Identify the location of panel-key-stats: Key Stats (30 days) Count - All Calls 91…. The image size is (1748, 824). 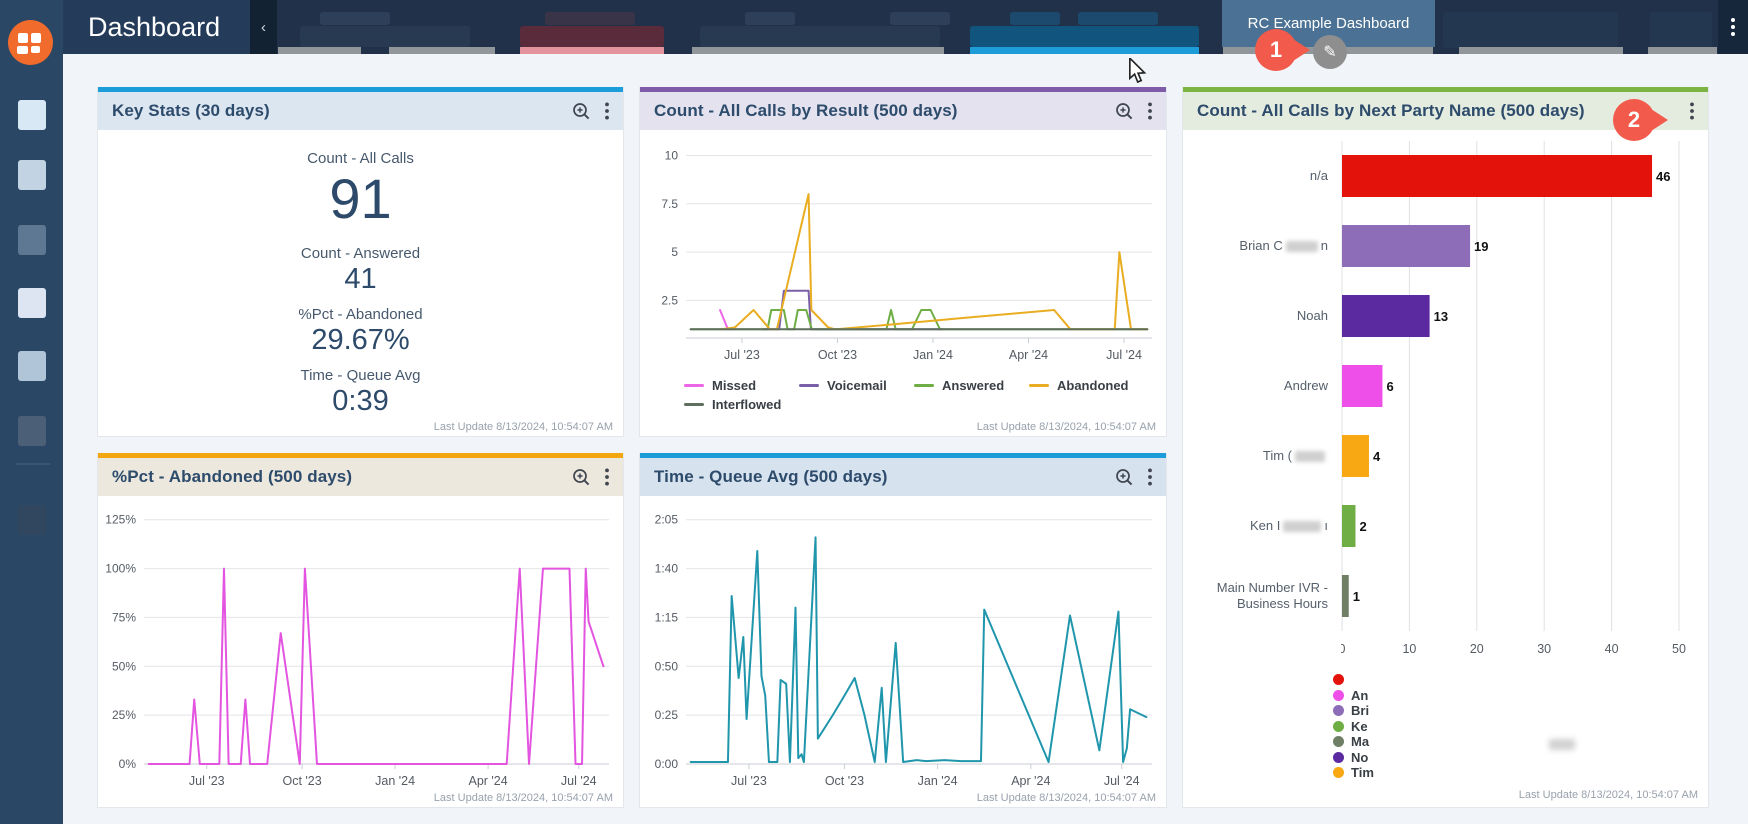
(360, 262).